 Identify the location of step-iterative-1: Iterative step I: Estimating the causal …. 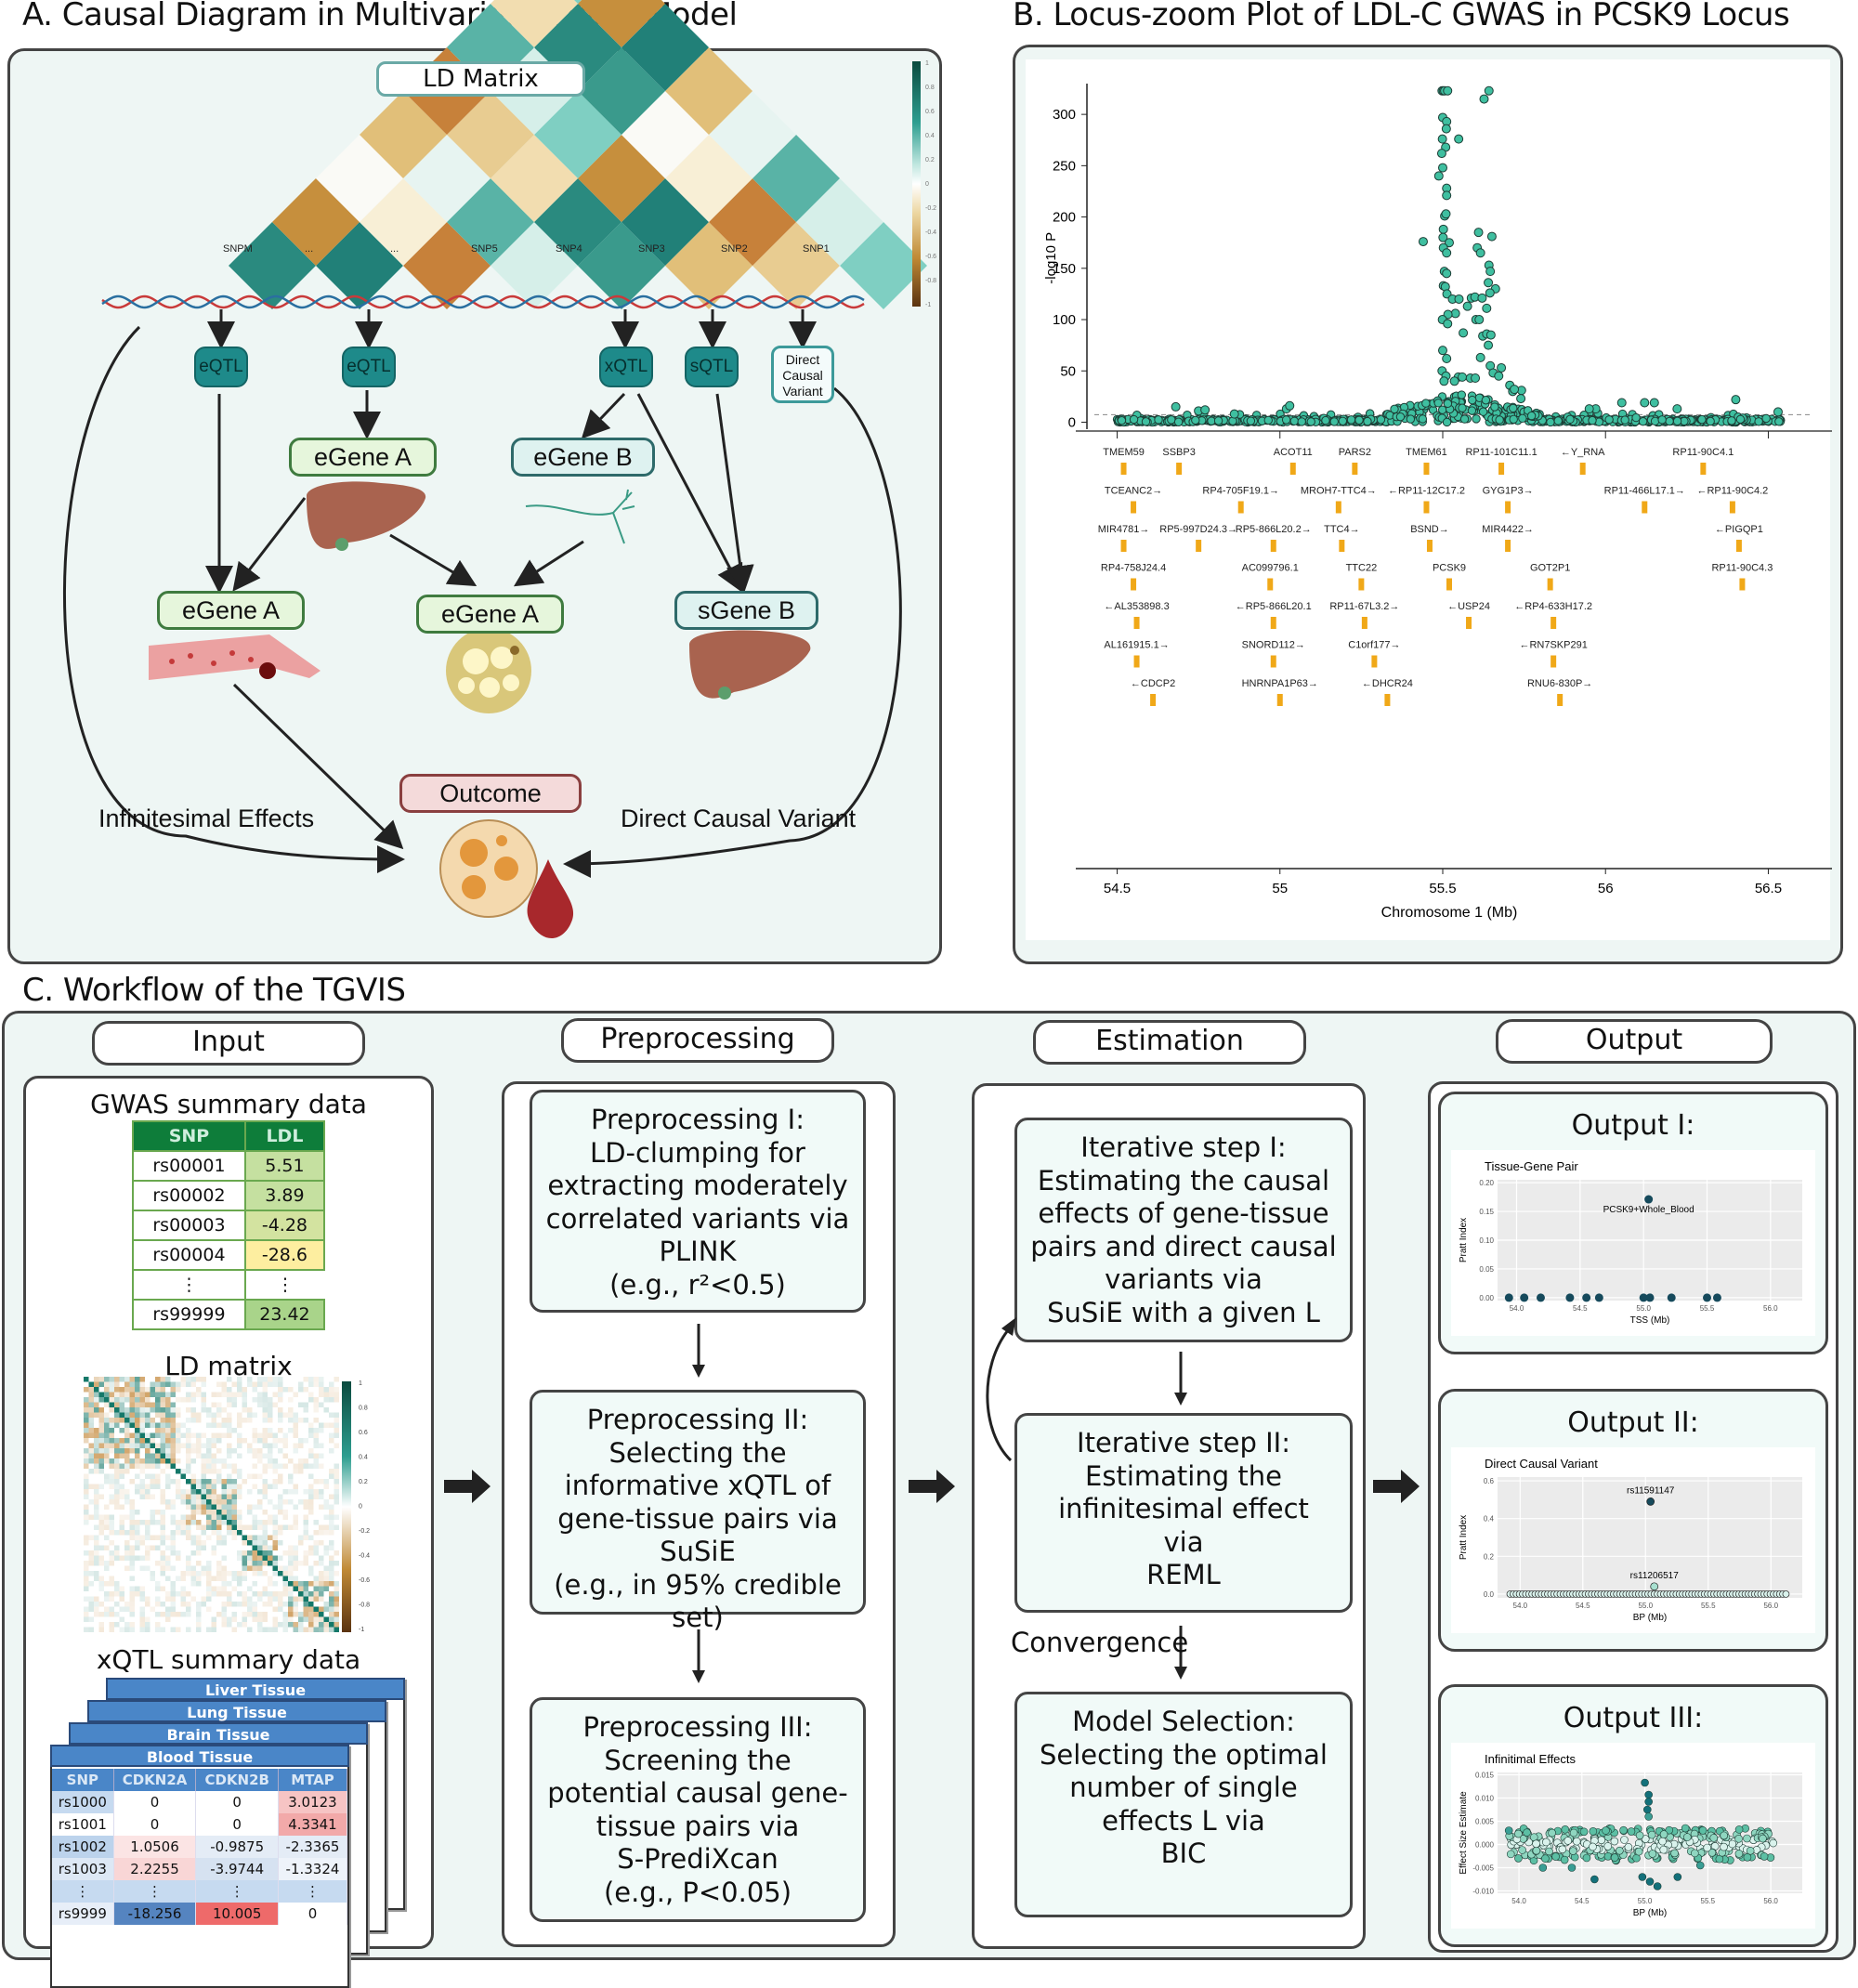
(1183, 1230).